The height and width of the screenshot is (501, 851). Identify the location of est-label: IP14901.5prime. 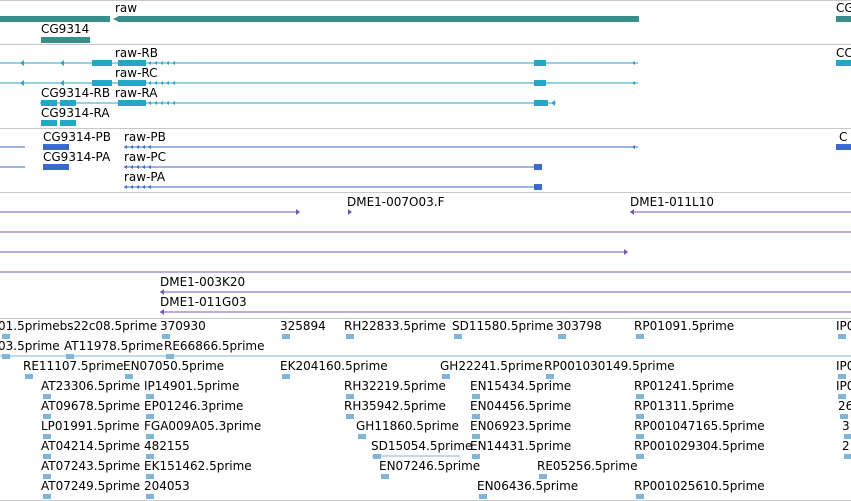
(192, 386).